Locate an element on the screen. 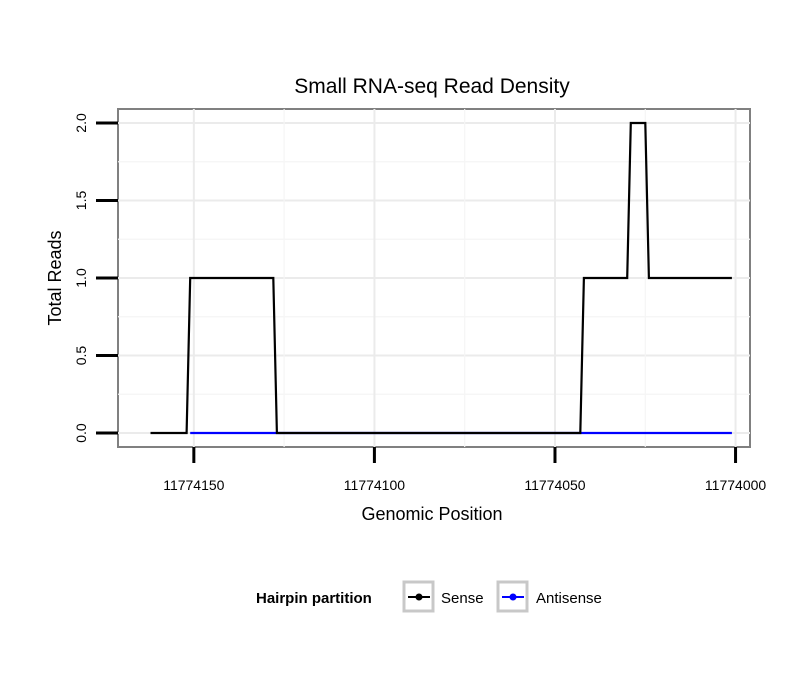 This screenshot has height=695, width=810. legend: Hairpin partition Sense Antisense is located at coordinates (429, 596).